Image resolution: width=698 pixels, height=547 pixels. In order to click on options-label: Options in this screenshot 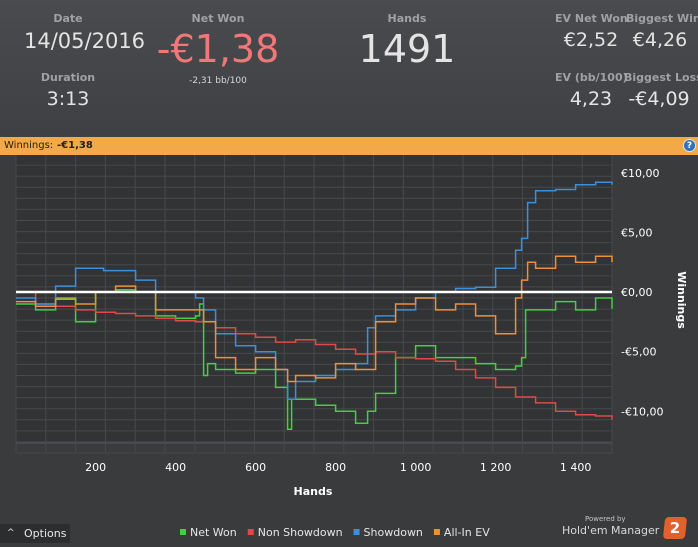, I will do `click(45, 533)`.